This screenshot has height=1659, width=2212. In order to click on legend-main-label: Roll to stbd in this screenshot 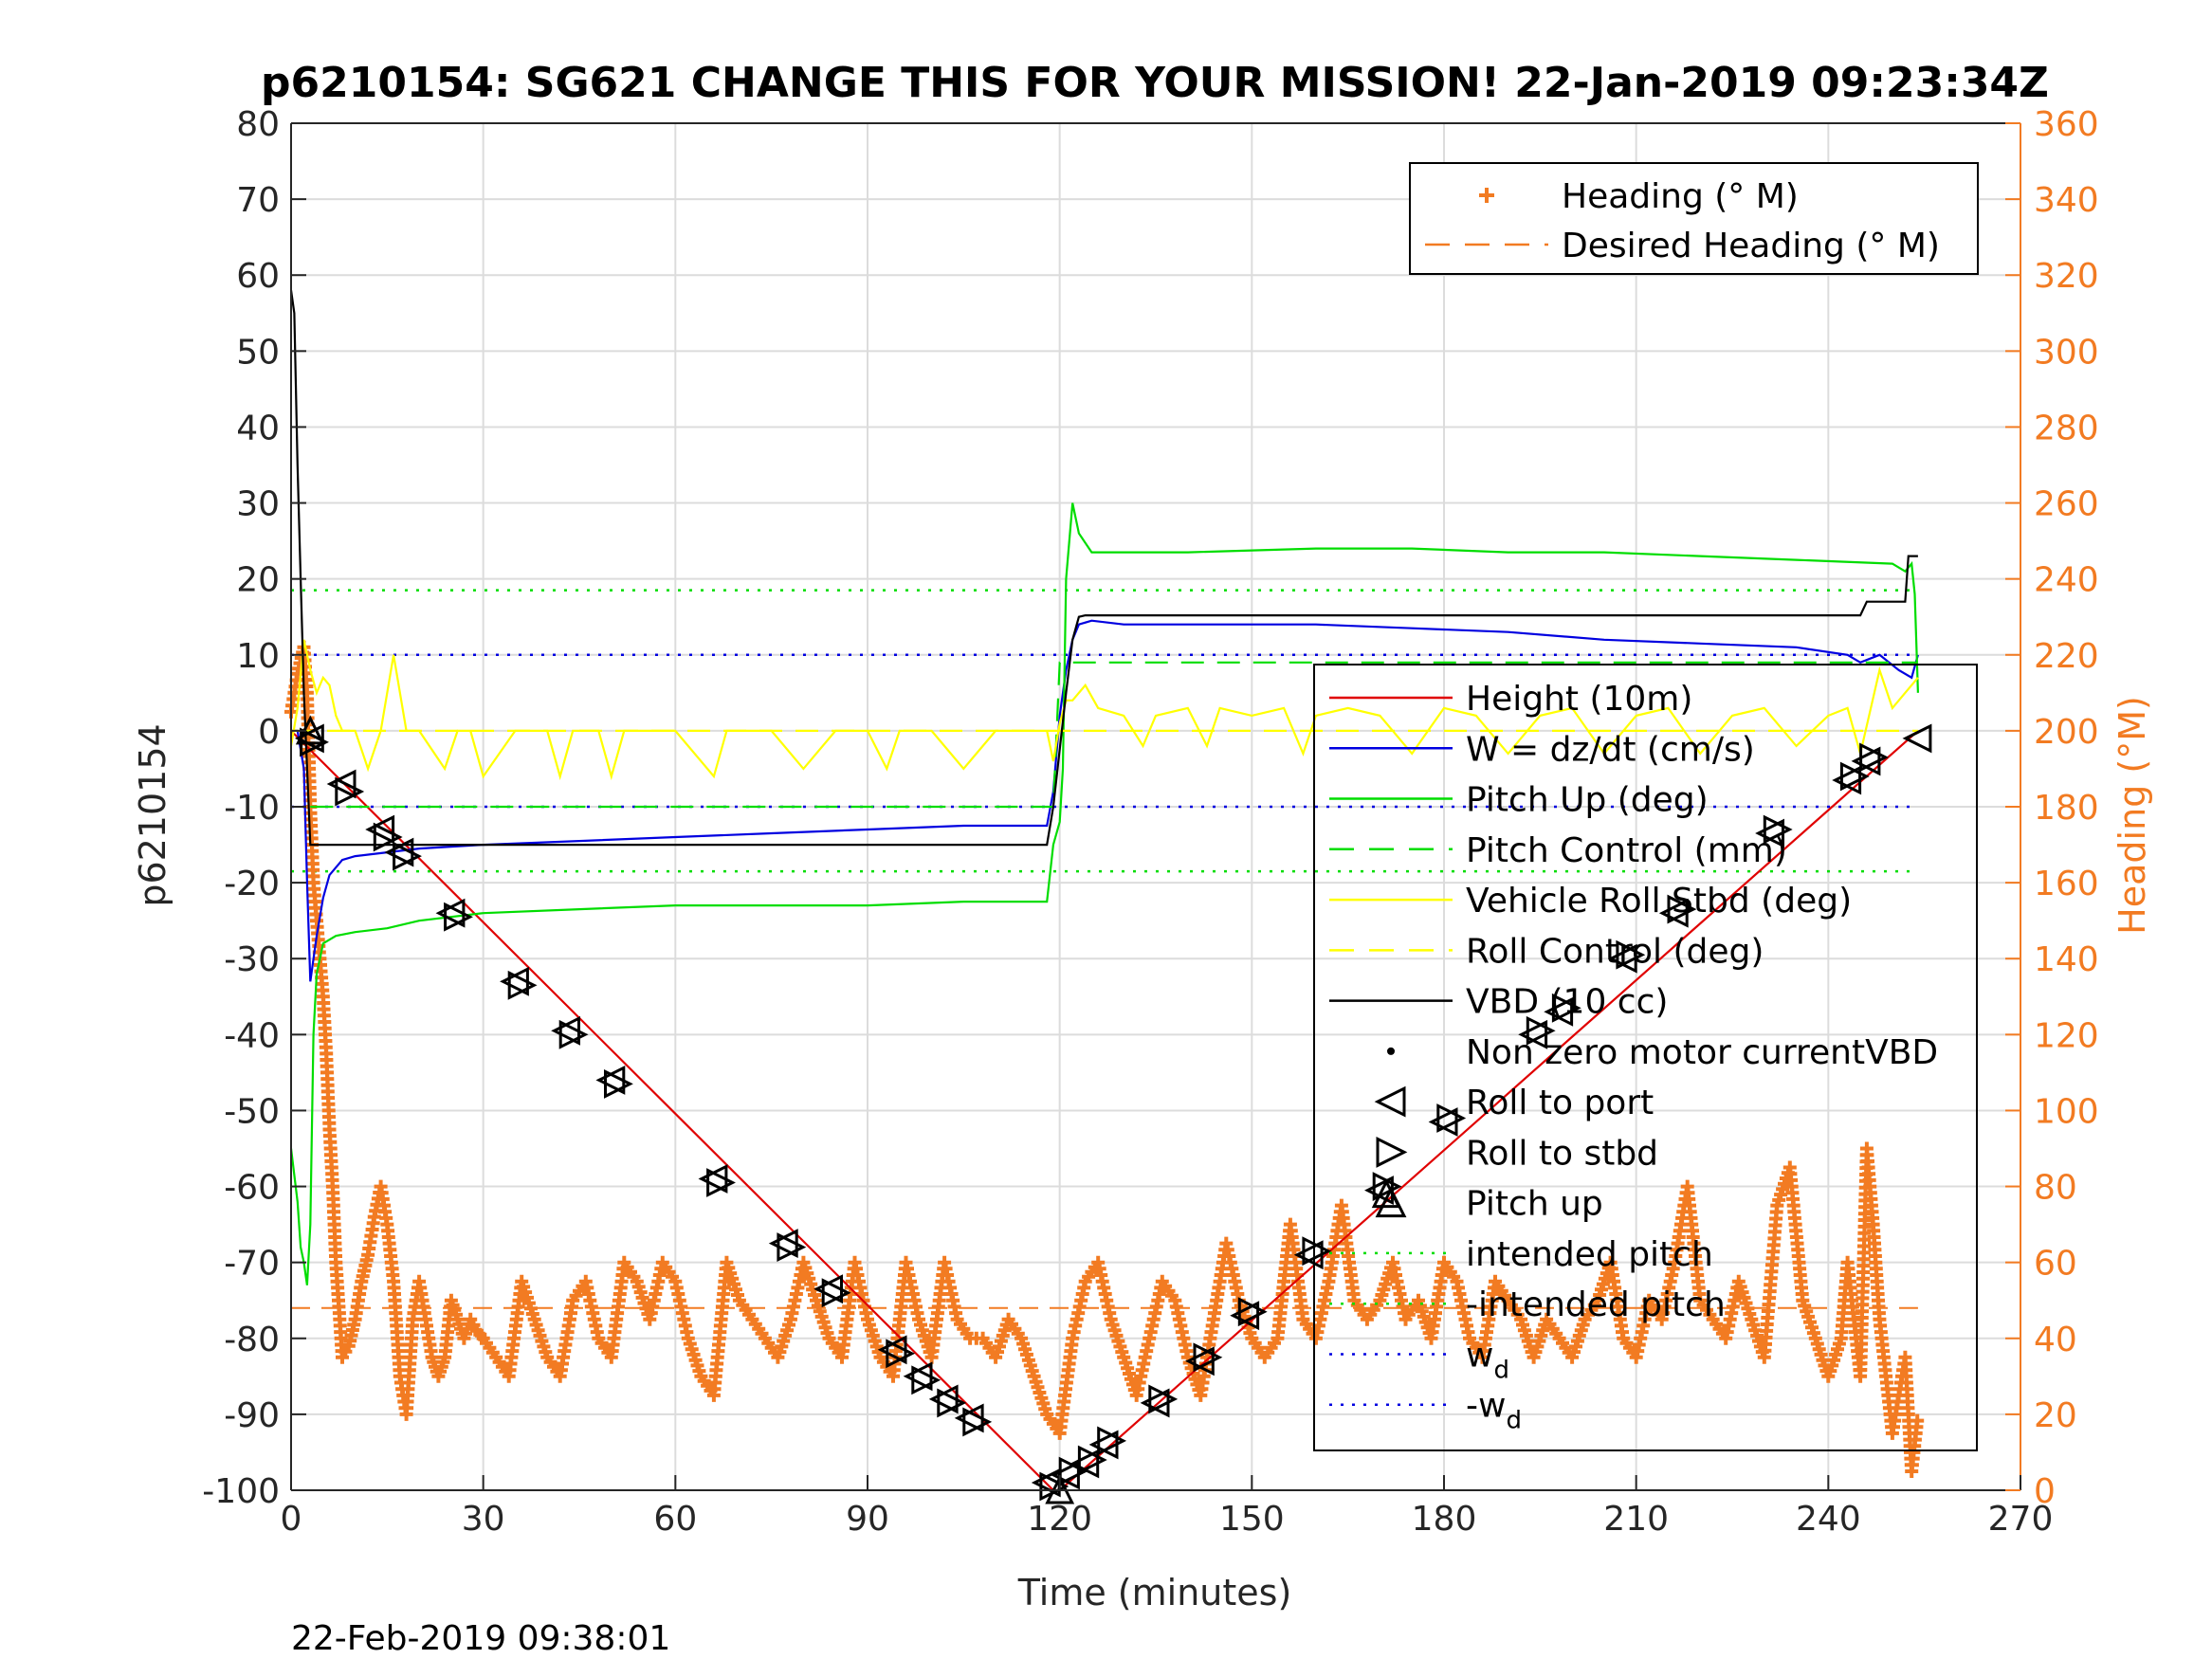, I will do `click(1562, 1153)`.